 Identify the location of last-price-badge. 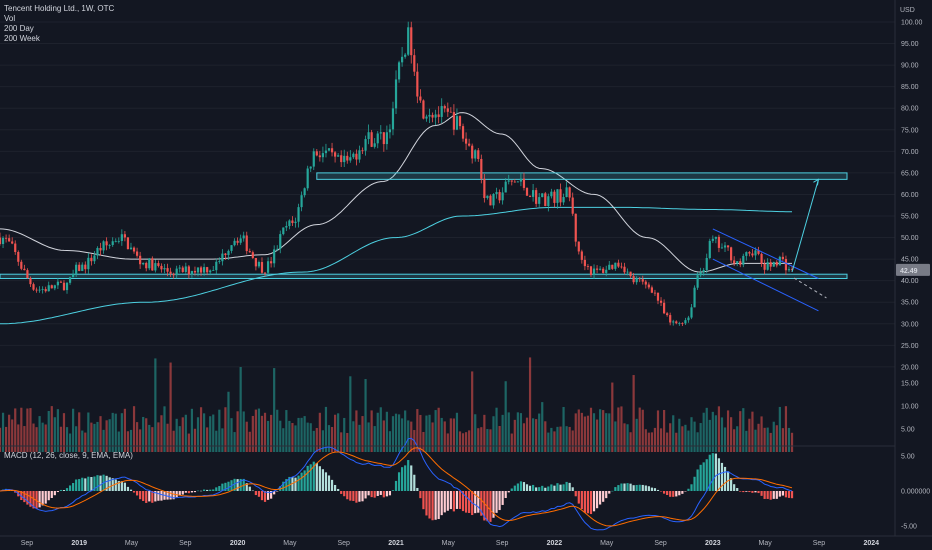
(913, 269).